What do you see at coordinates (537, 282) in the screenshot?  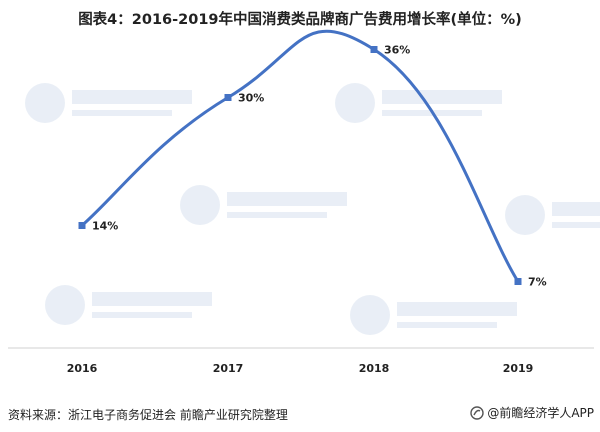 I see `data-label-2019: 7%` at bounding box center [537, 282].